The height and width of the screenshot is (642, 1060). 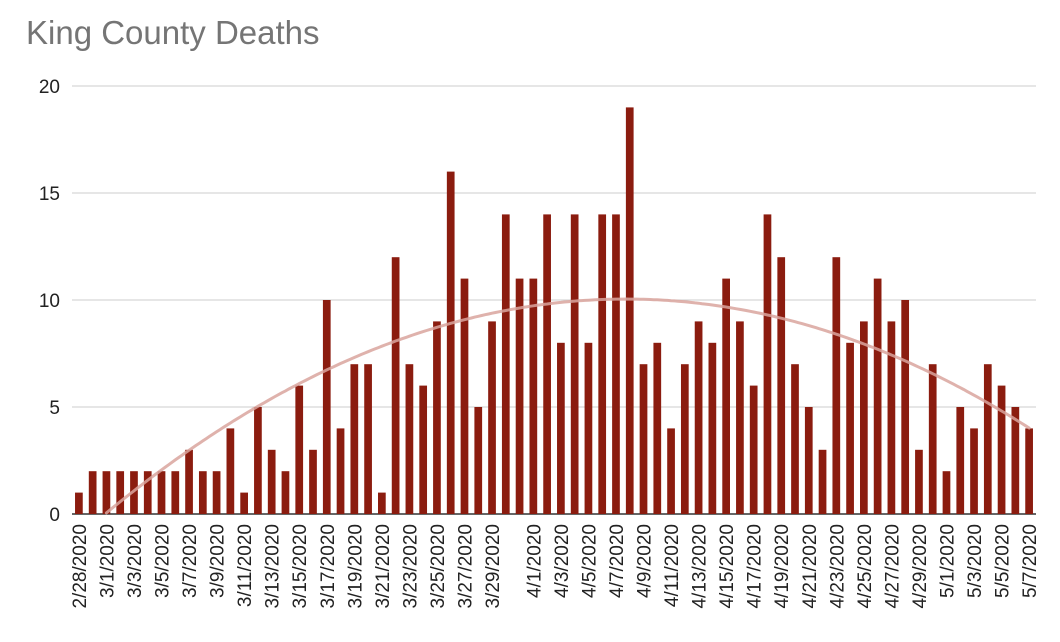 What do you see at coordinates (54, 515) in the screenshot?
I see `y-tick-label: 0` at bounding box center [54, 515].